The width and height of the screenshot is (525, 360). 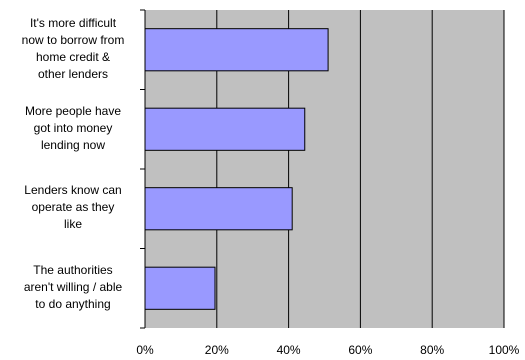 What do you see at coordinates (73, 144) in the screenshot?
I see `category-label-line: lending now` at bounding box center [73, 144].